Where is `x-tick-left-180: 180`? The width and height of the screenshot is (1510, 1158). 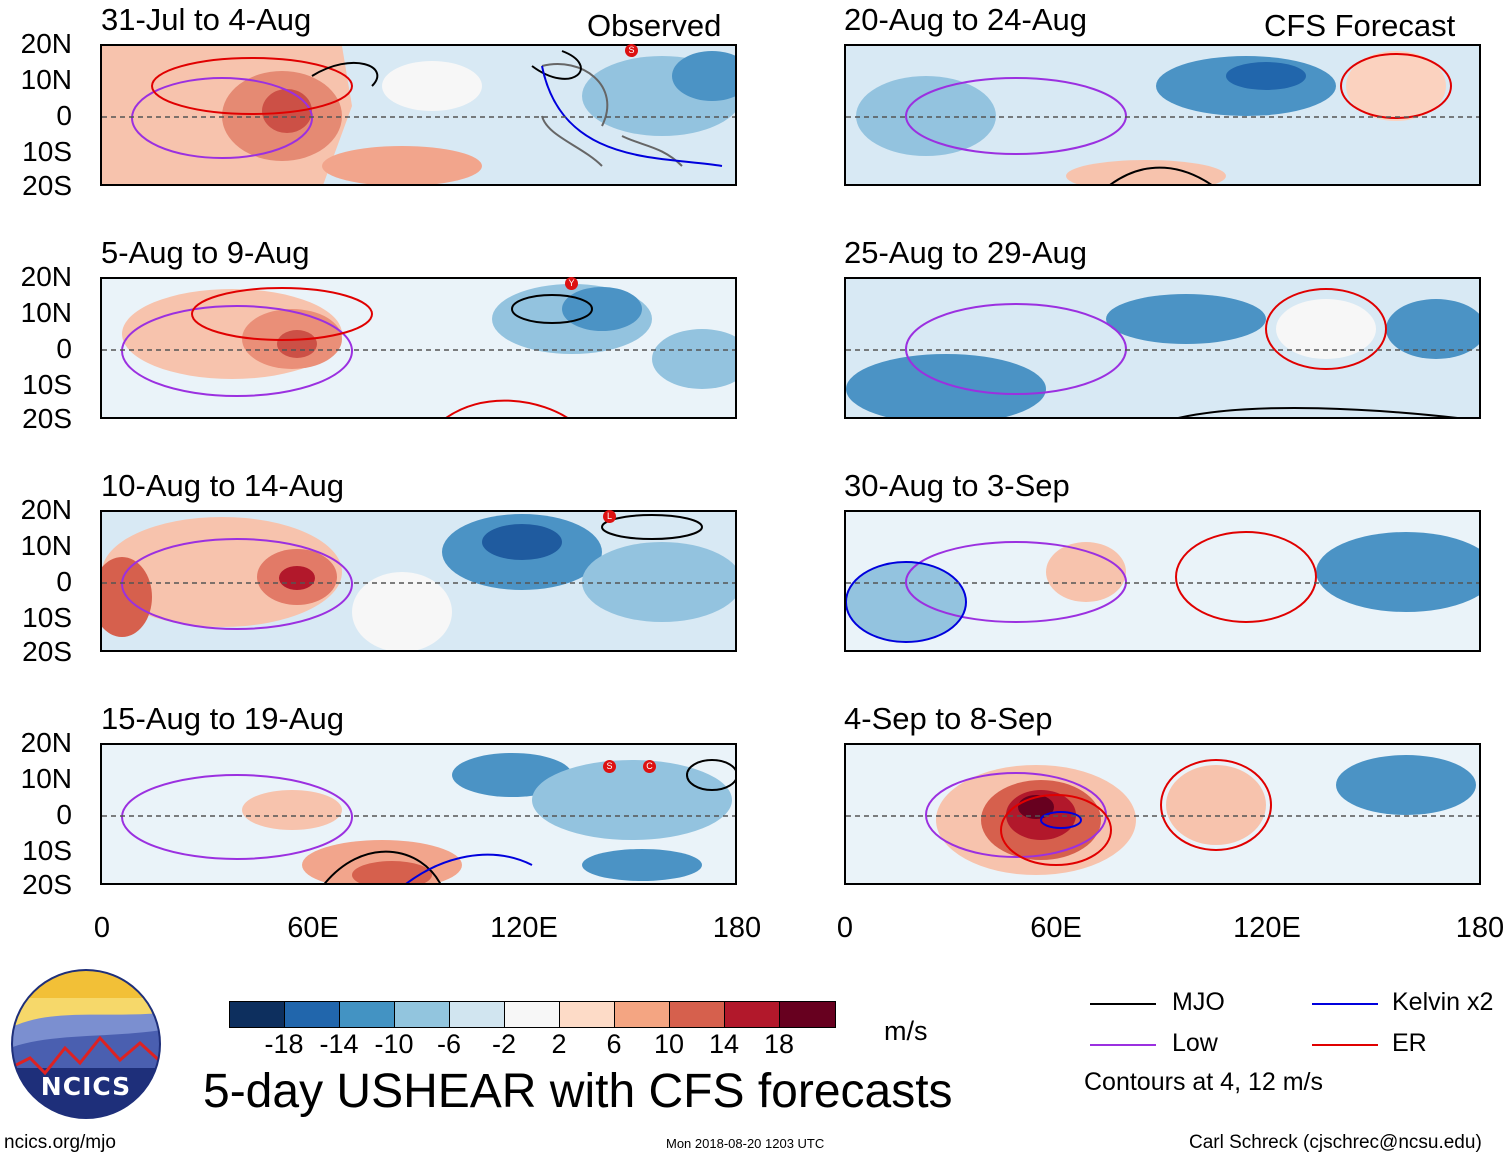
x-tick-left-180: 180 is located at coordinates (737, 928).